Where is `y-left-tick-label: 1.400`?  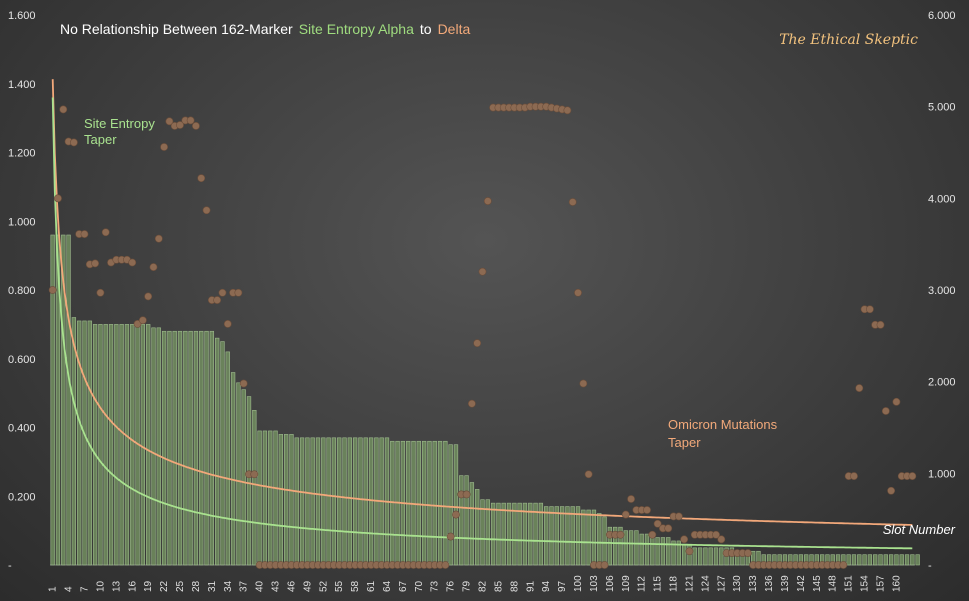 y-left-tick-label: 1.400 is located at coordinates (22, 85).